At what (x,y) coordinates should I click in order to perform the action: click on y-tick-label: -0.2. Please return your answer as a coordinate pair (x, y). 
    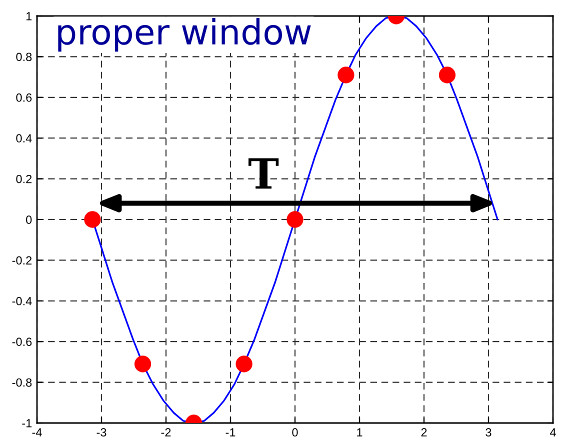
    Looking at the image, I should click on (22, 260).